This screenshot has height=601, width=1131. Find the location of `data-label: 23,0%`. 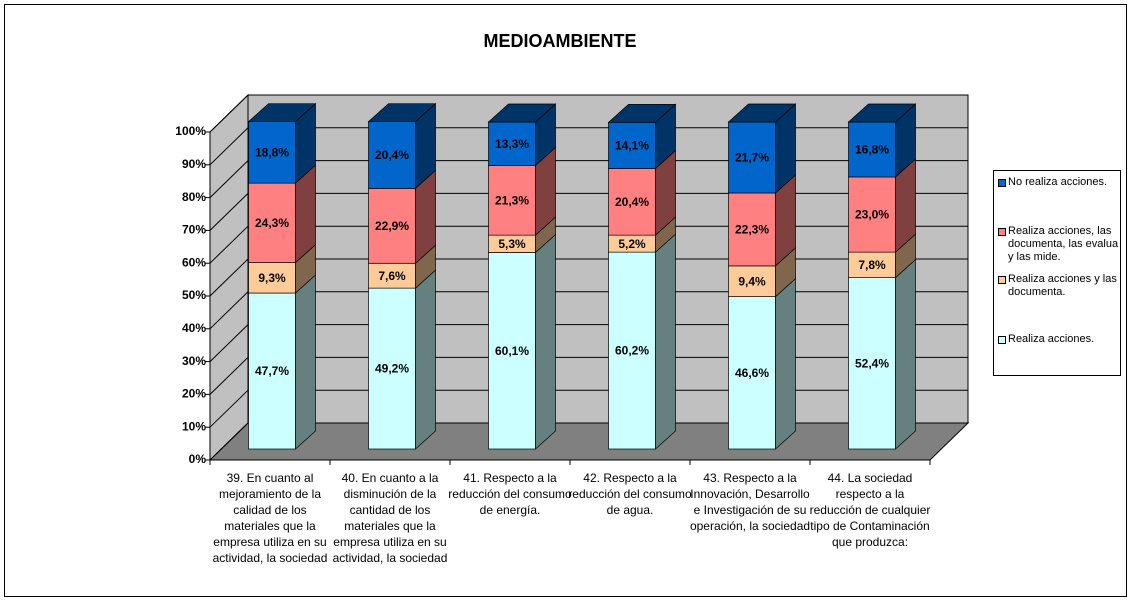

data-label: 23,0% is located at coordinates (872, 215).